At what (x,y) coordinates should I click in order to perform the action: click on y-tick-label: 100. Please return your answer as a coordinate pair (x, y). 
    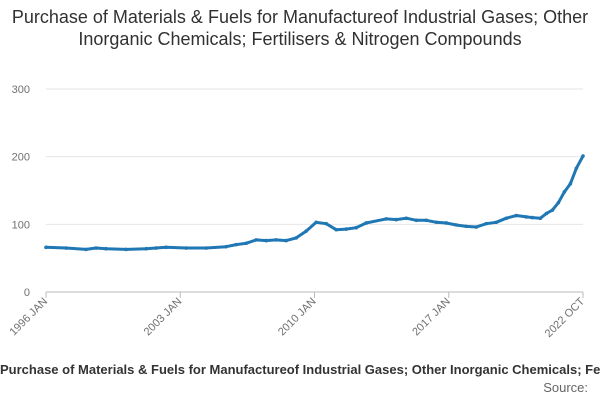
    Looking at the image, I should click on (21, 225).